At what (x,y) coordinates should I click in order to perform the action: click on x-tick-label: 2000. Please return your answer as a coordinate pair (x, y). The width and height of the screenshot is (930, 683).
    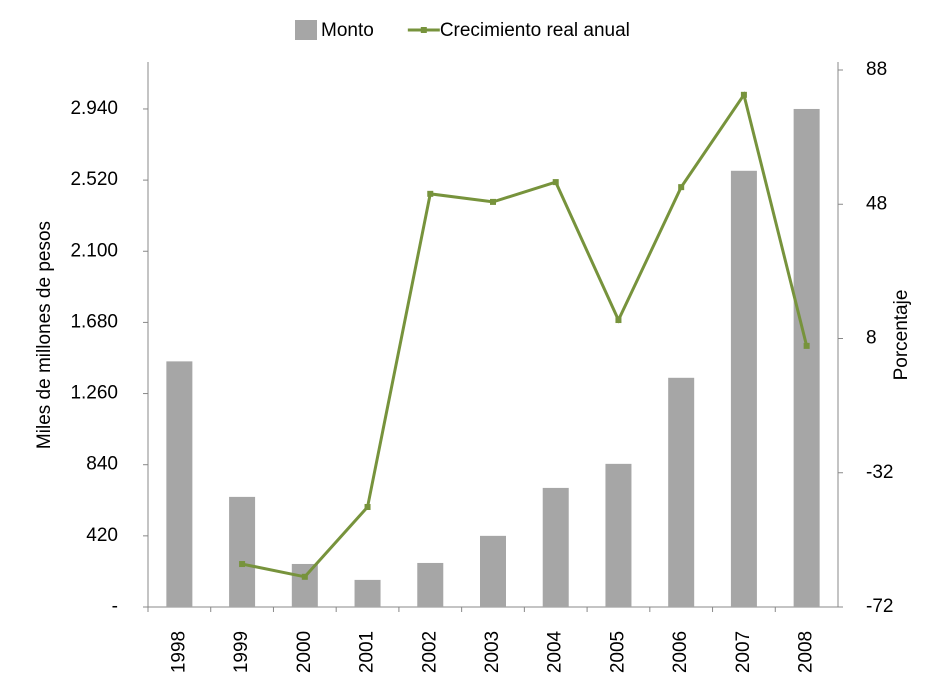
    Looking at the image, I should click on (304, 652).